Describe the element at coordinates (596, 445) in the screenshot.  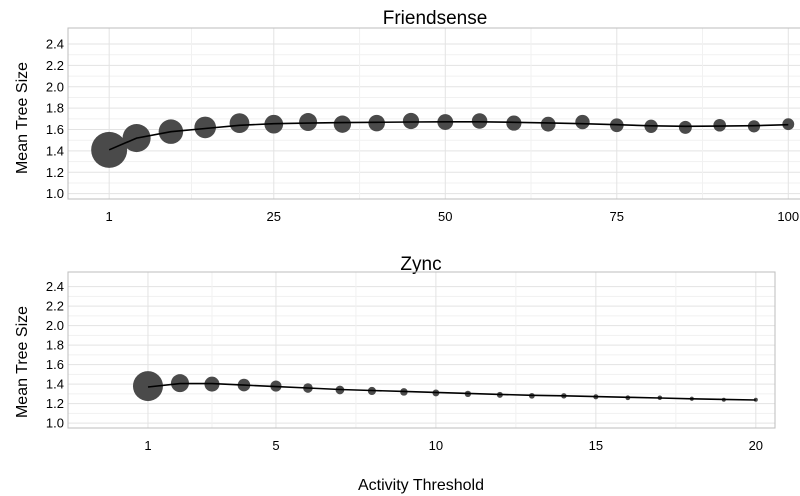
I see `x-tick-label: 15` at that location.